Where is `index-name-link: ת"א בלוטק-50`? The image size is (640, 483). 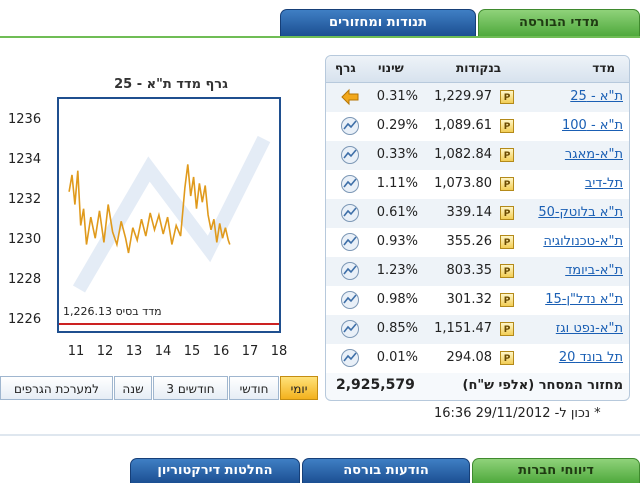
index-name-link: ת"א בלוטק-50 is located at coordinates (580, 212).